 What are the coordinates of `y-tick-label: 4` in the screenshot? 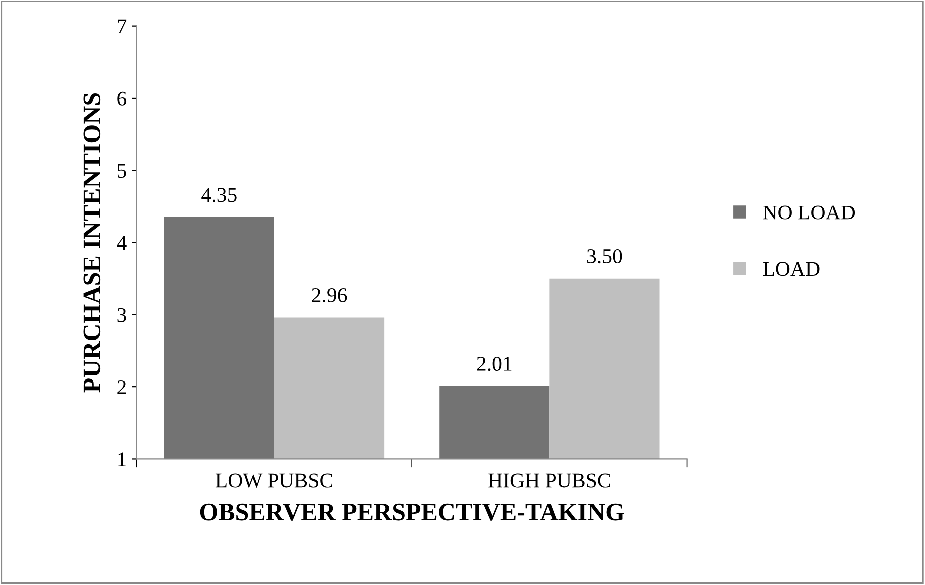 It's located at (122, 243).